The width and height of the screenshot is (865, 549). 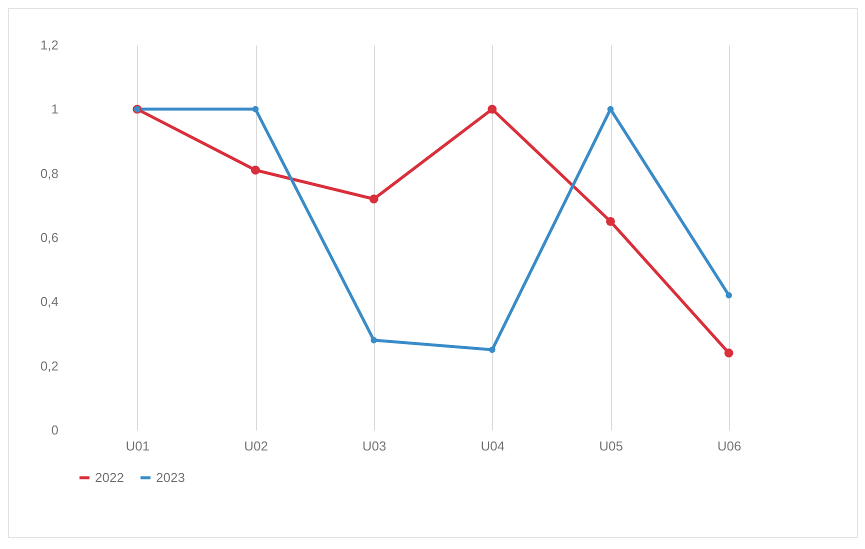 What do you see at coordinates (54, 109) in the screenshot?
I see `y-tick-label: 1` at bounding box center [54, 109].